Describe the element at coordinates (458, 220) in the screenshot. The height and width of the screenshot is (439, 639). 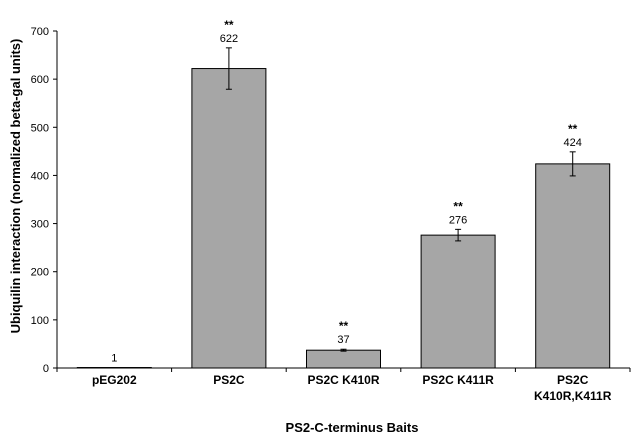
I see `data-label: 276` at that location.